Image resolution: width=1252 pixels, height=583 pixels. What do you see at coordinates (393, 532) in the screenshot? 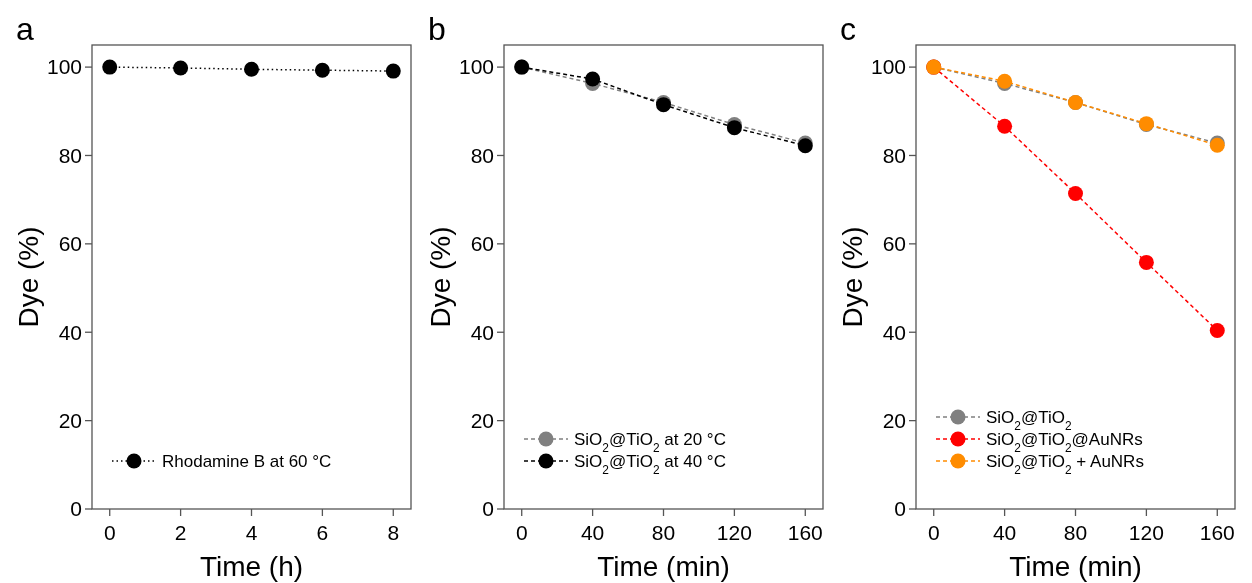
I see `x-tick-label: 8` at bounding box center [393, 532].